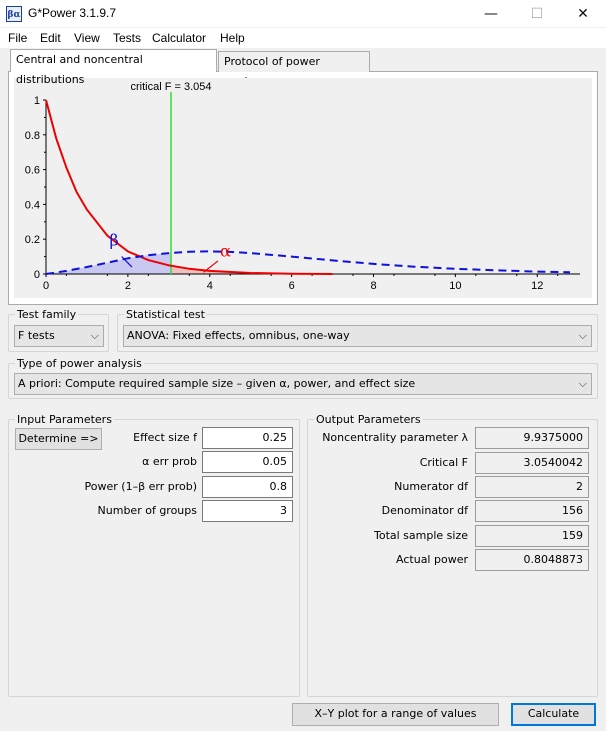  I want to click on alpha-label: α, so click(225, 251).